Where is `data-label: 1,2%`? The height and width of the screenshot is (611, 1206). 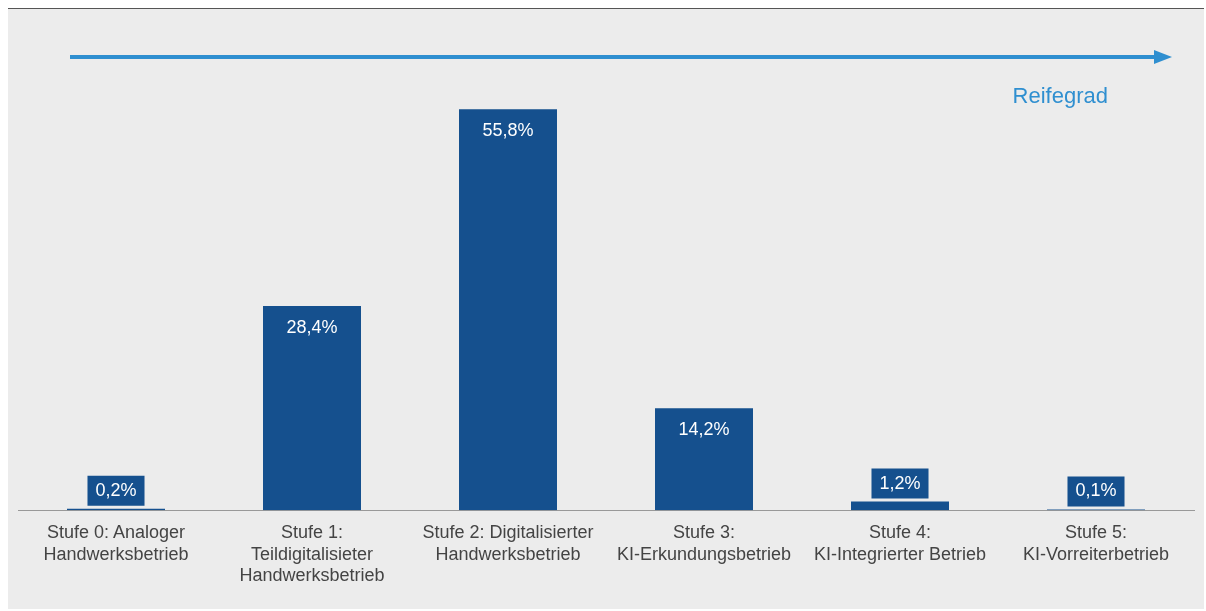
data-label: 1,2% is located at coordinates (900, 482).